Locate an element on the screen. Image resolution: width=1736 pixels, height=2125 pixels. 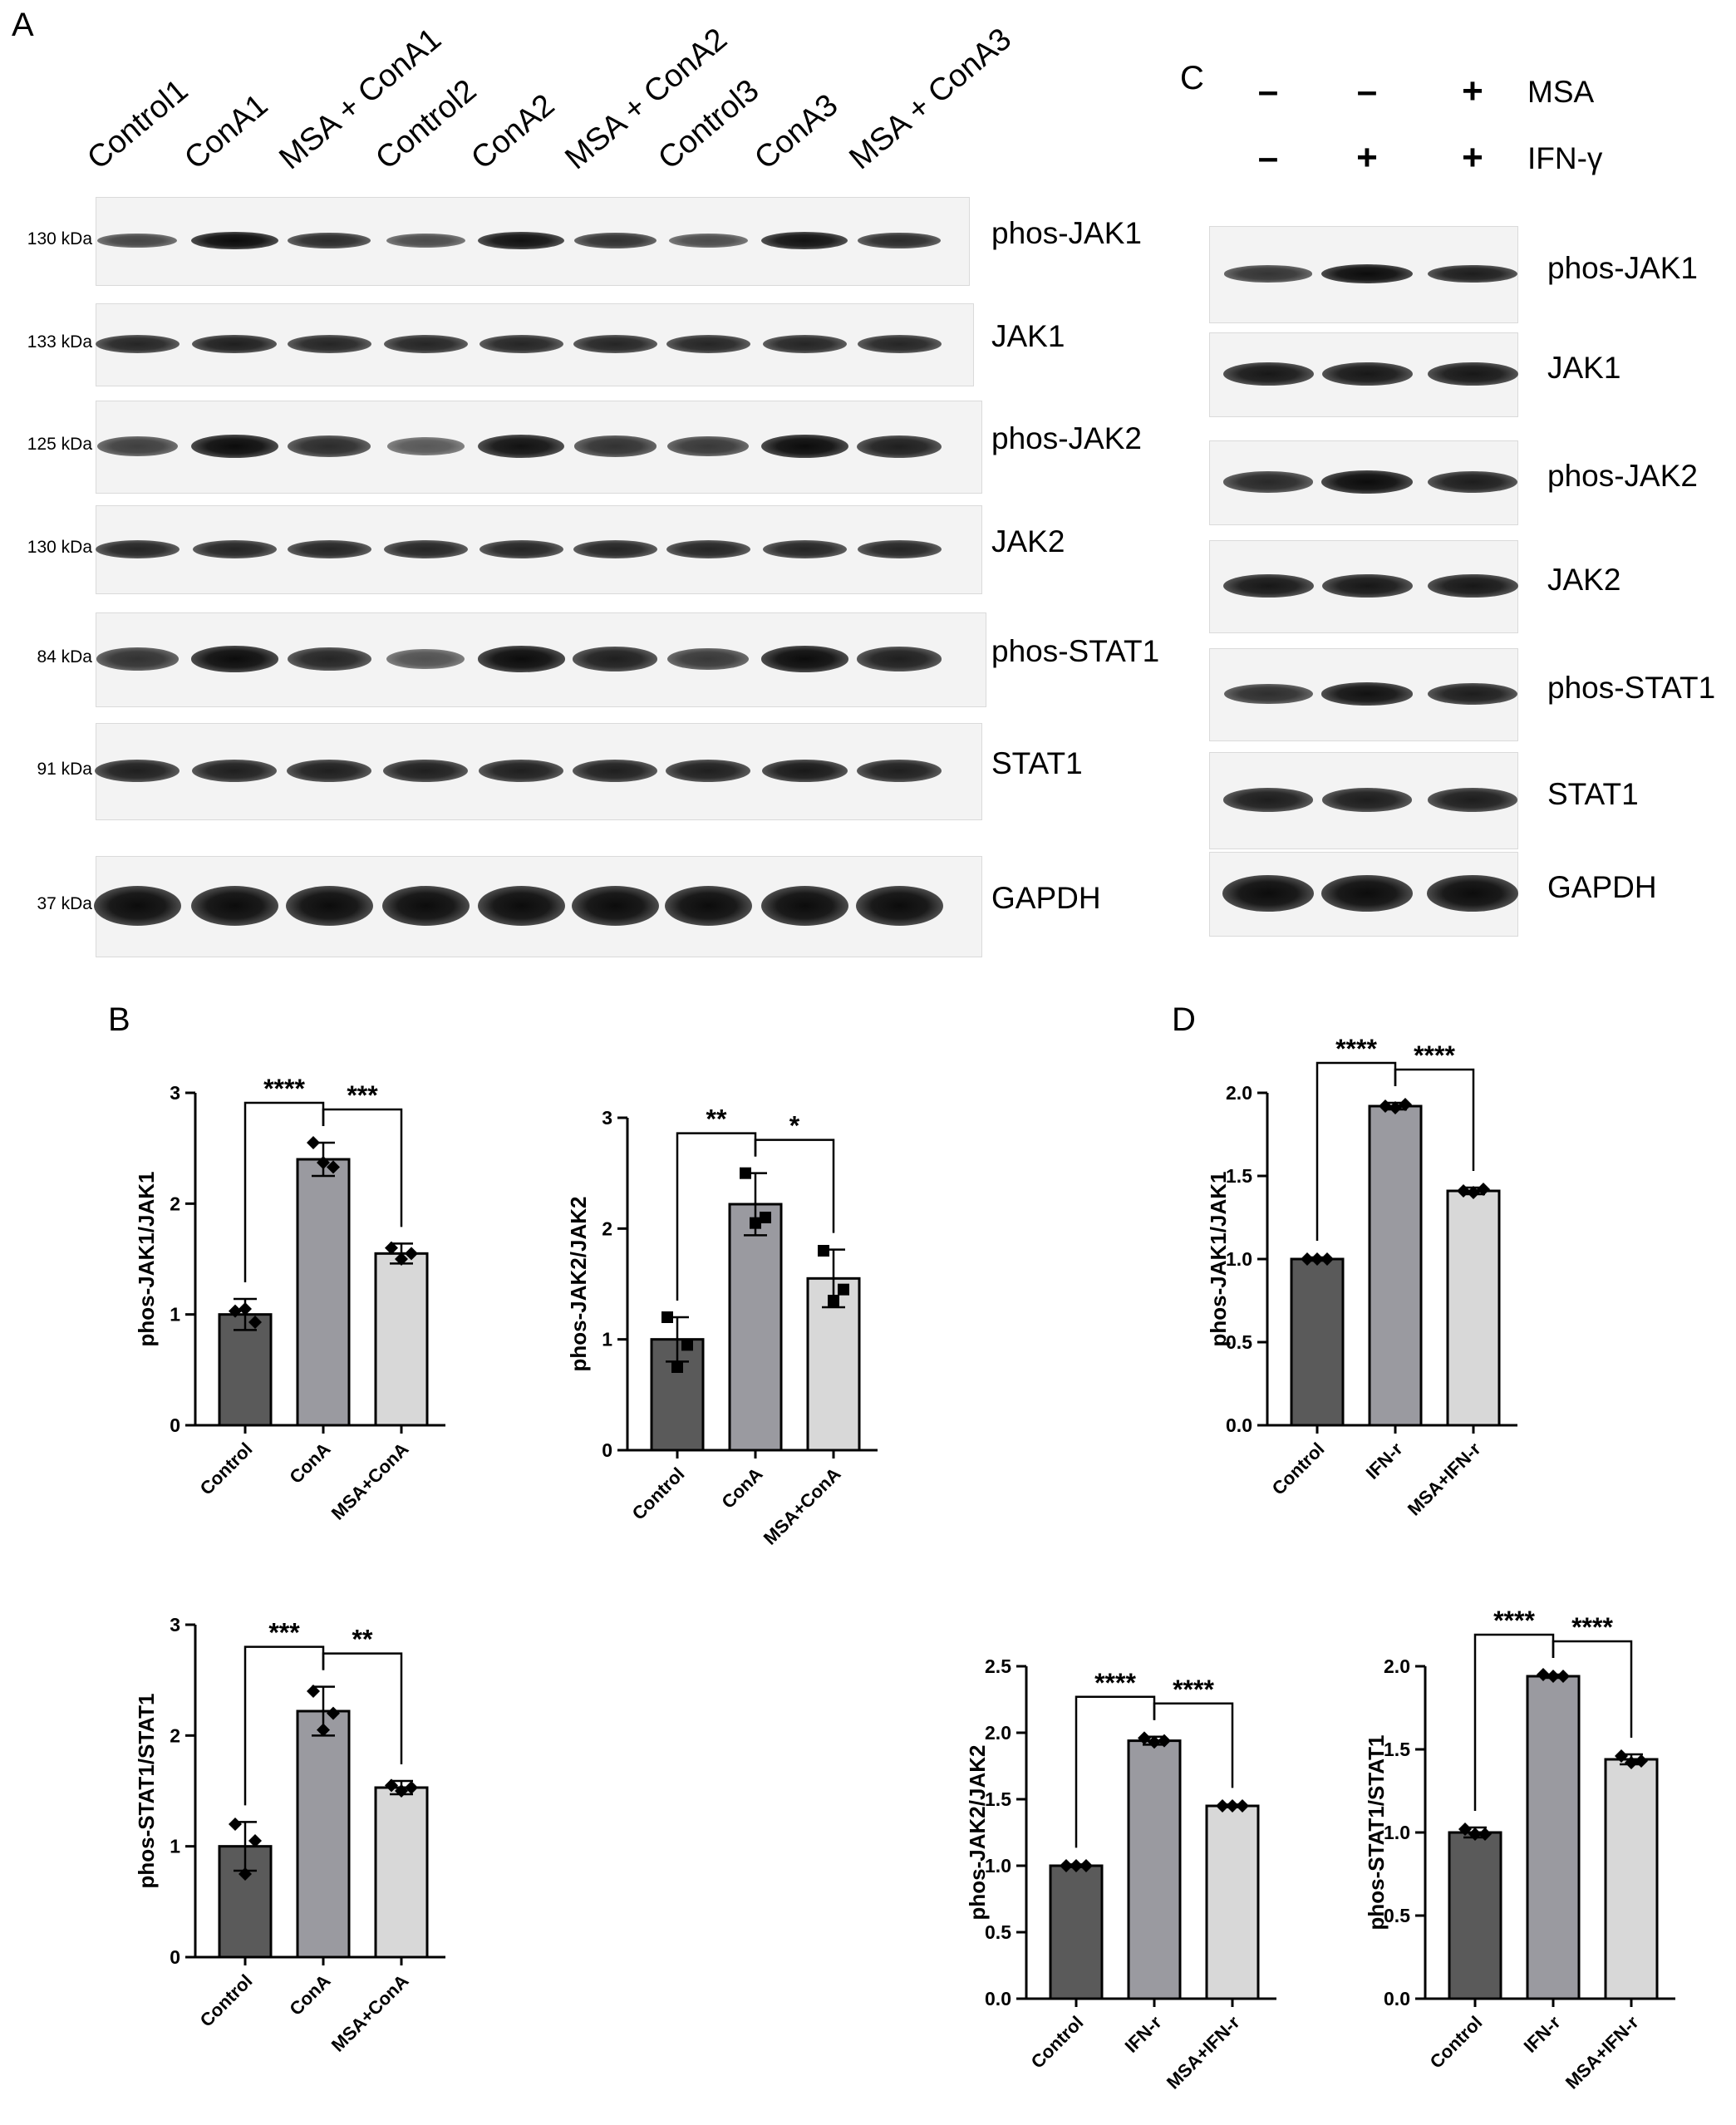
molecular-weight-label: 84 kDa is located at coordinates (64, 657).